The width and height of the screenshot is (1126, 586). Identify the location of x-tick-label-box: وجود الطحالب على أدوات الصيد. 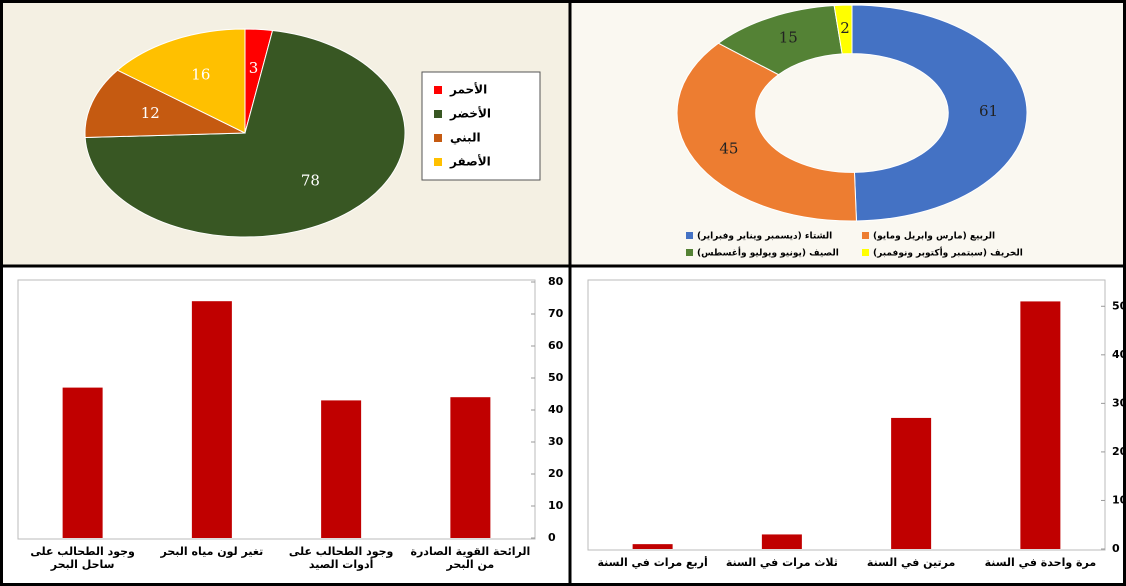
(341, 558).